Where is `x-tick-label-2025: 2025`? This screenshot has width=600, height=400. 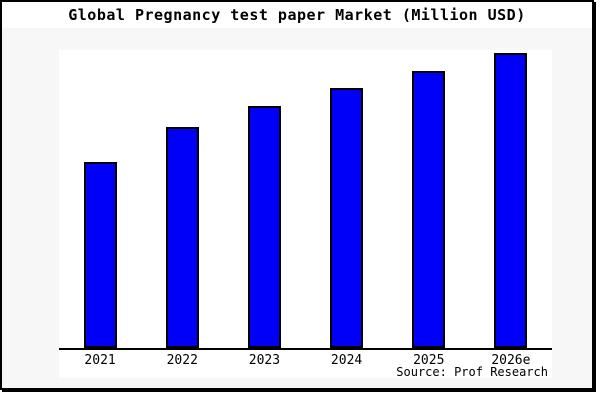 x-tick-label-2025: 2025 is located at coordinates (429, 360).